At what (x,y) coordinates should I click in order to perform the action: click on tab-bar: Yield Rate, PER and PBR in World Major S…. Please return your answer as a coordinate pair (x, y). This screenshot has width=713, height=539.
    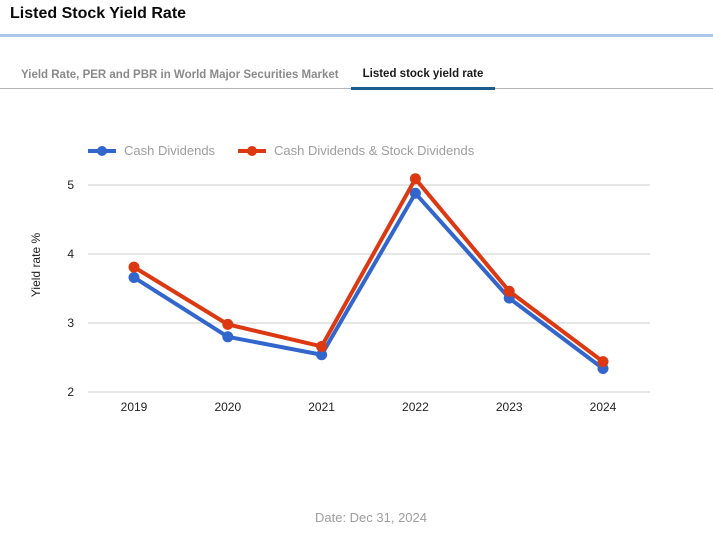
    Looking at the image, I should click on (356, 74).